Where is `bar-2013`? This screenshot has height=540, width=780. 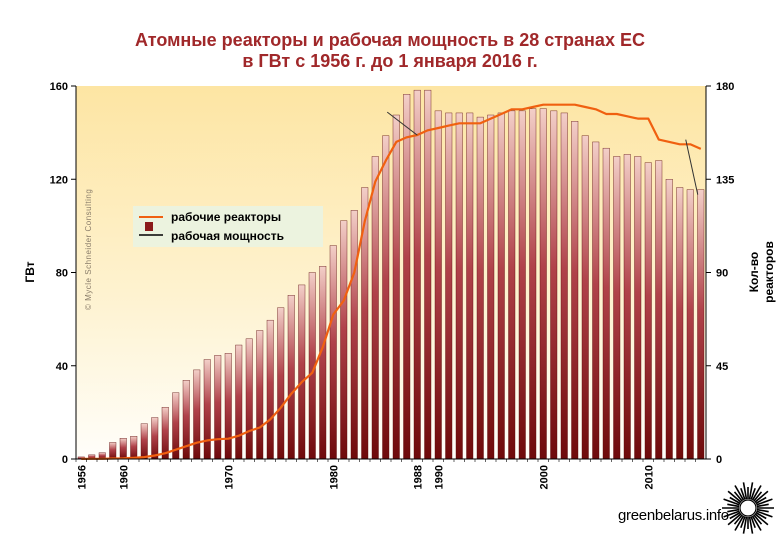
bar-2013 is located at coordinates (680, 323).